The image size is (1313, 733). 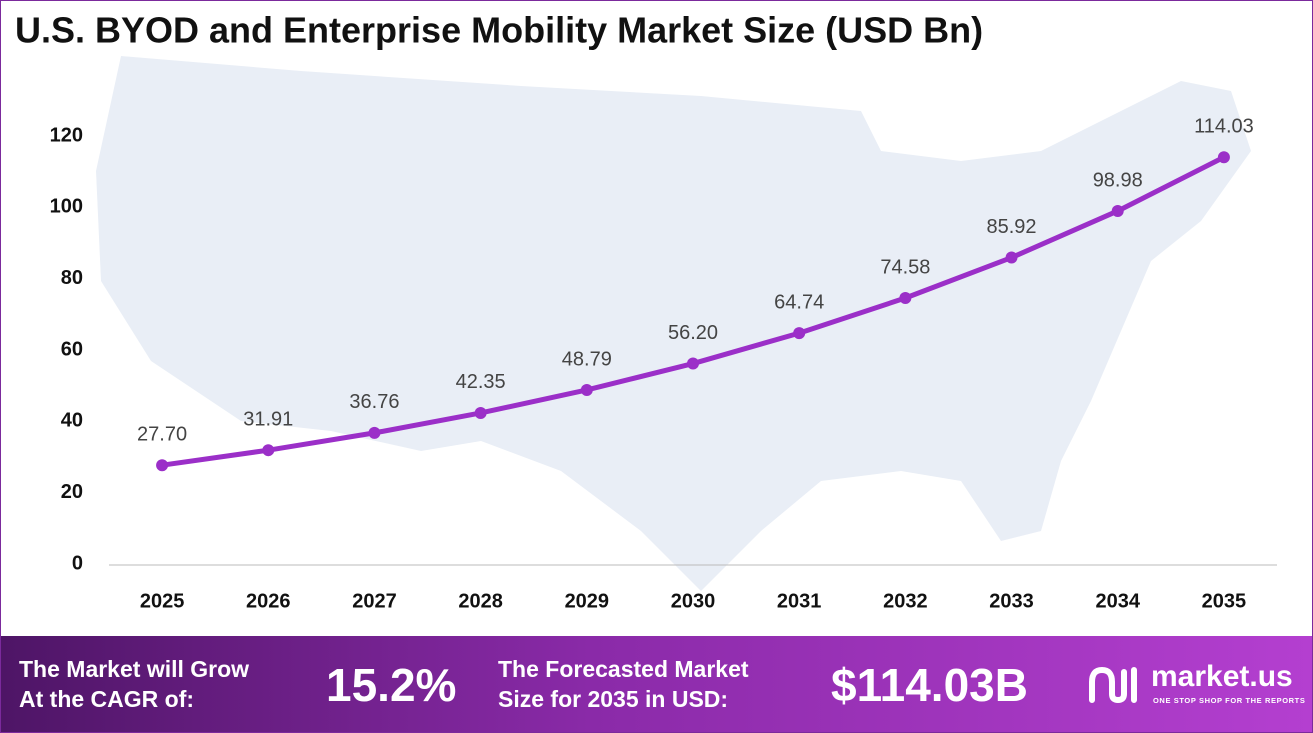 What do you see at coordinates (162, 601) in the screenshot?
I see `x-tick-label: 2025` at bounding box center [162, 601].